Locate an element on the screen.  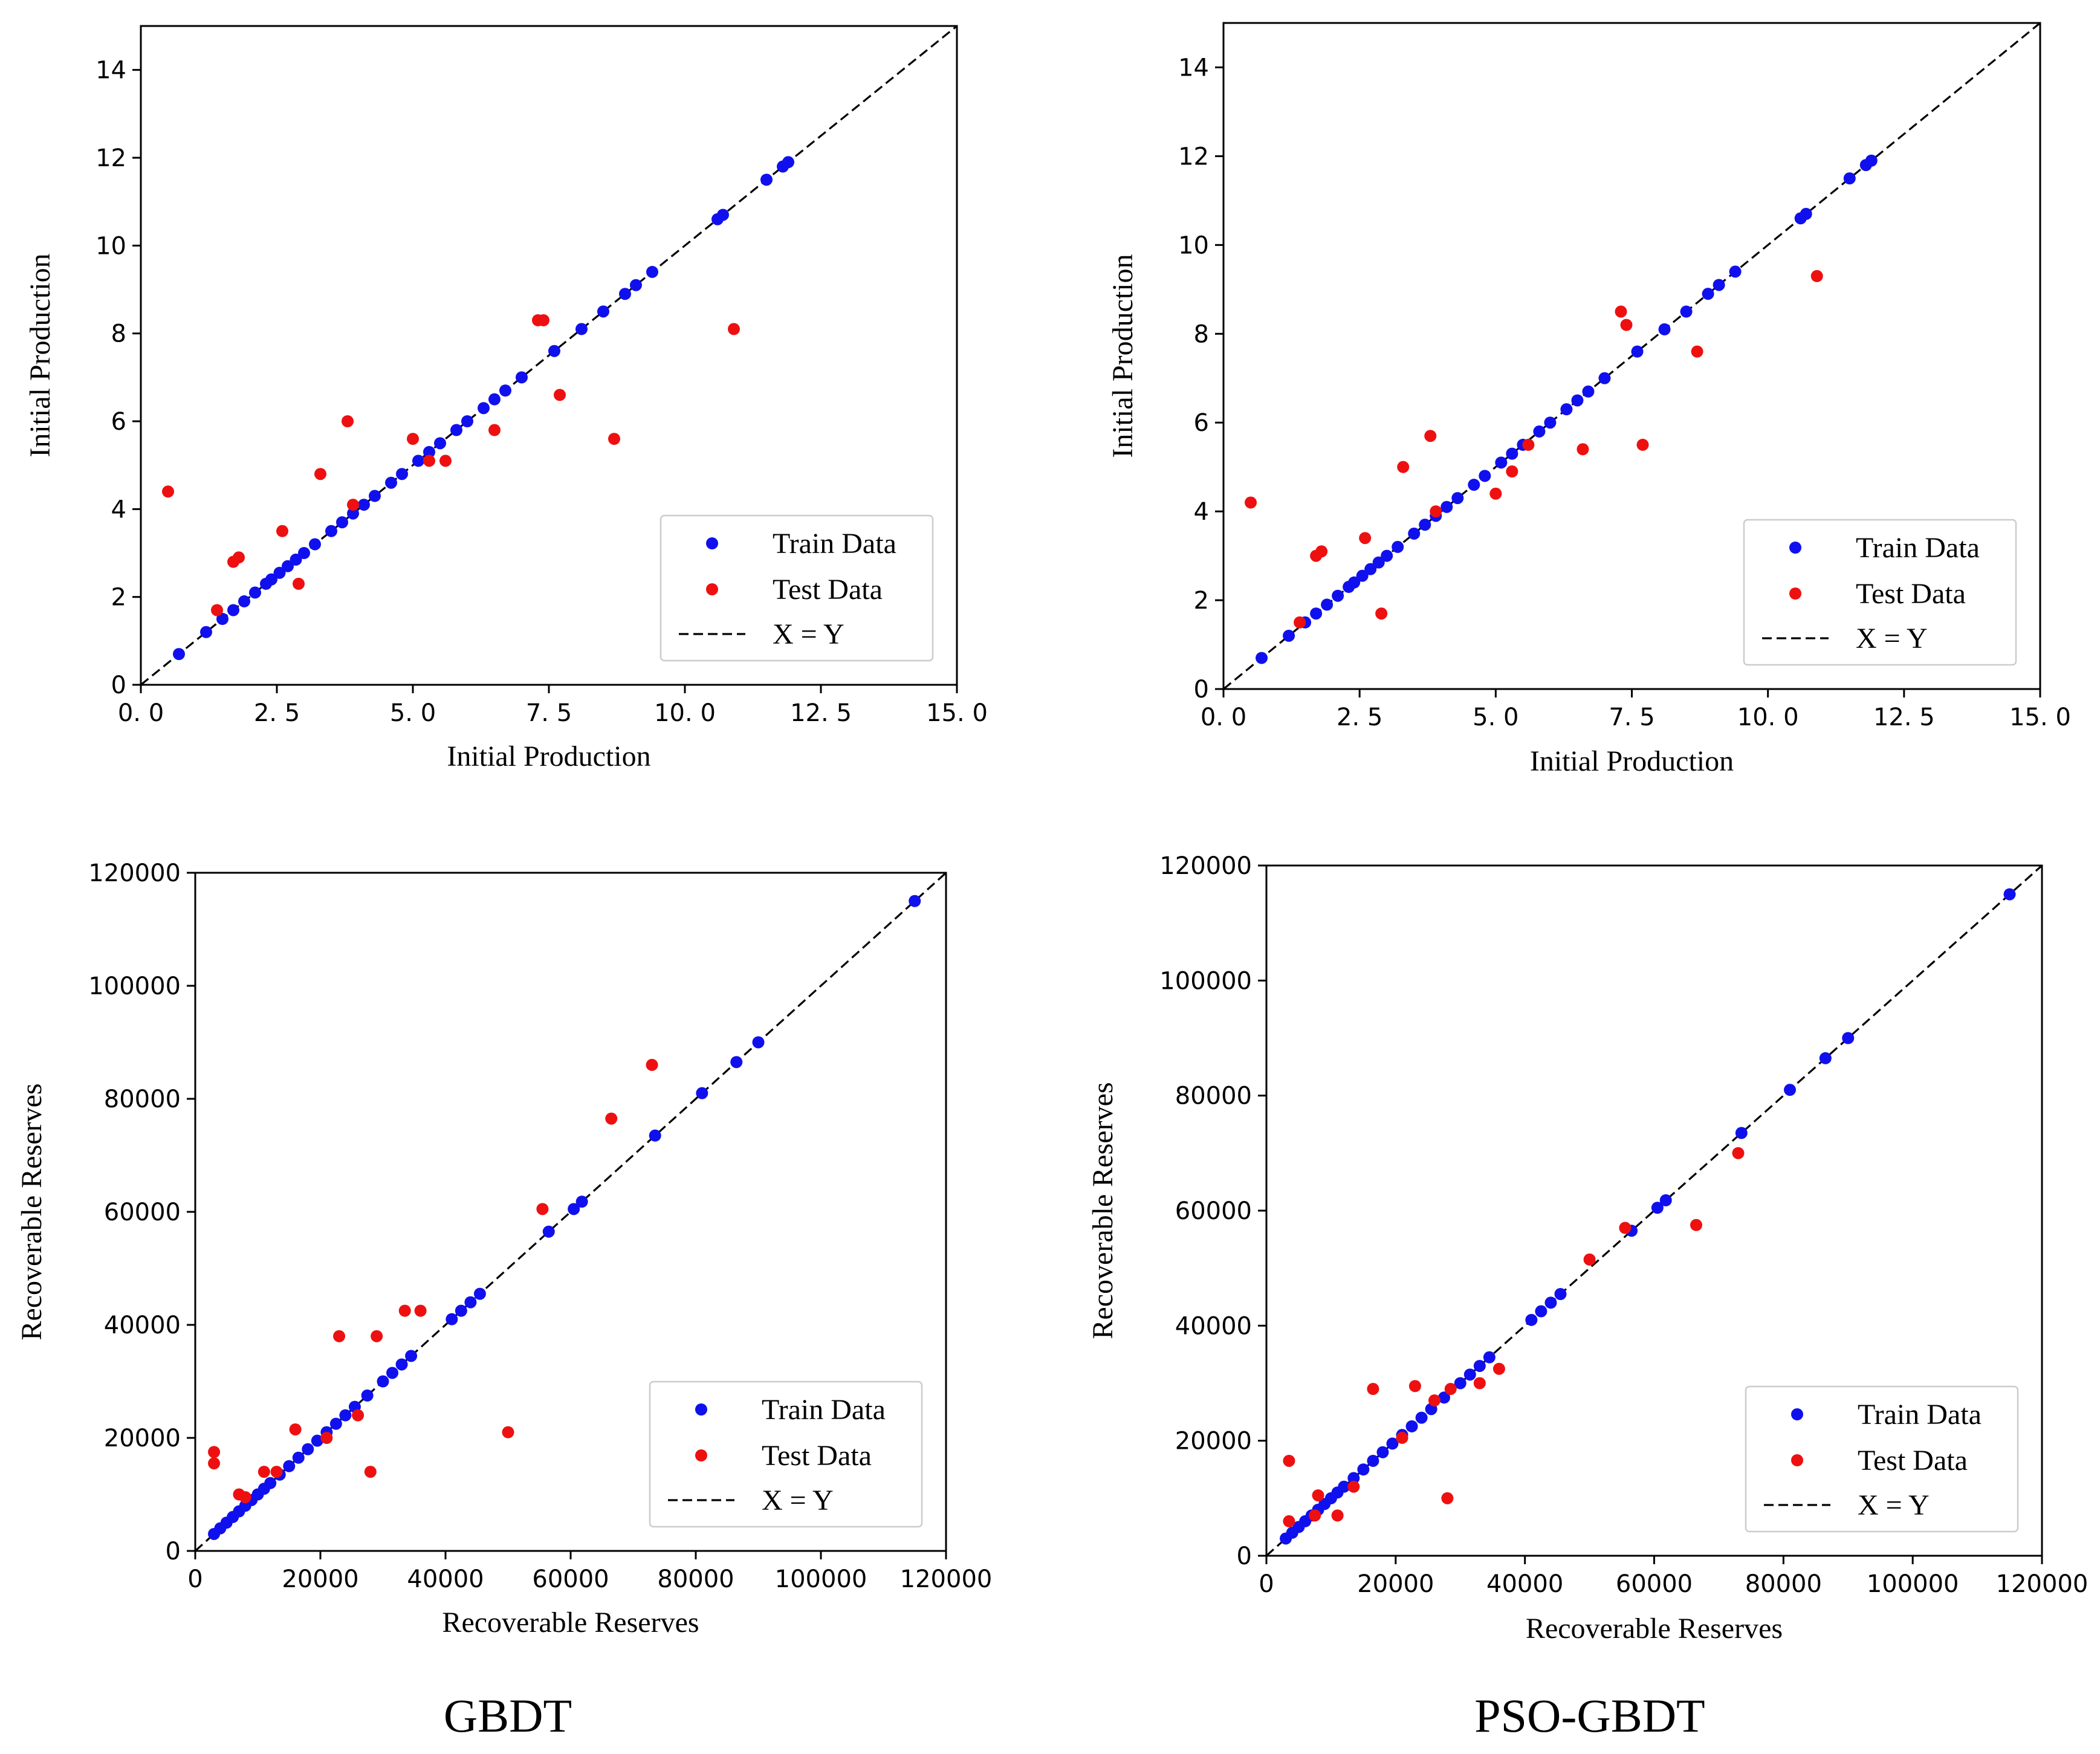
y-tick-label: 10 is located at coordinates (1193, 245).